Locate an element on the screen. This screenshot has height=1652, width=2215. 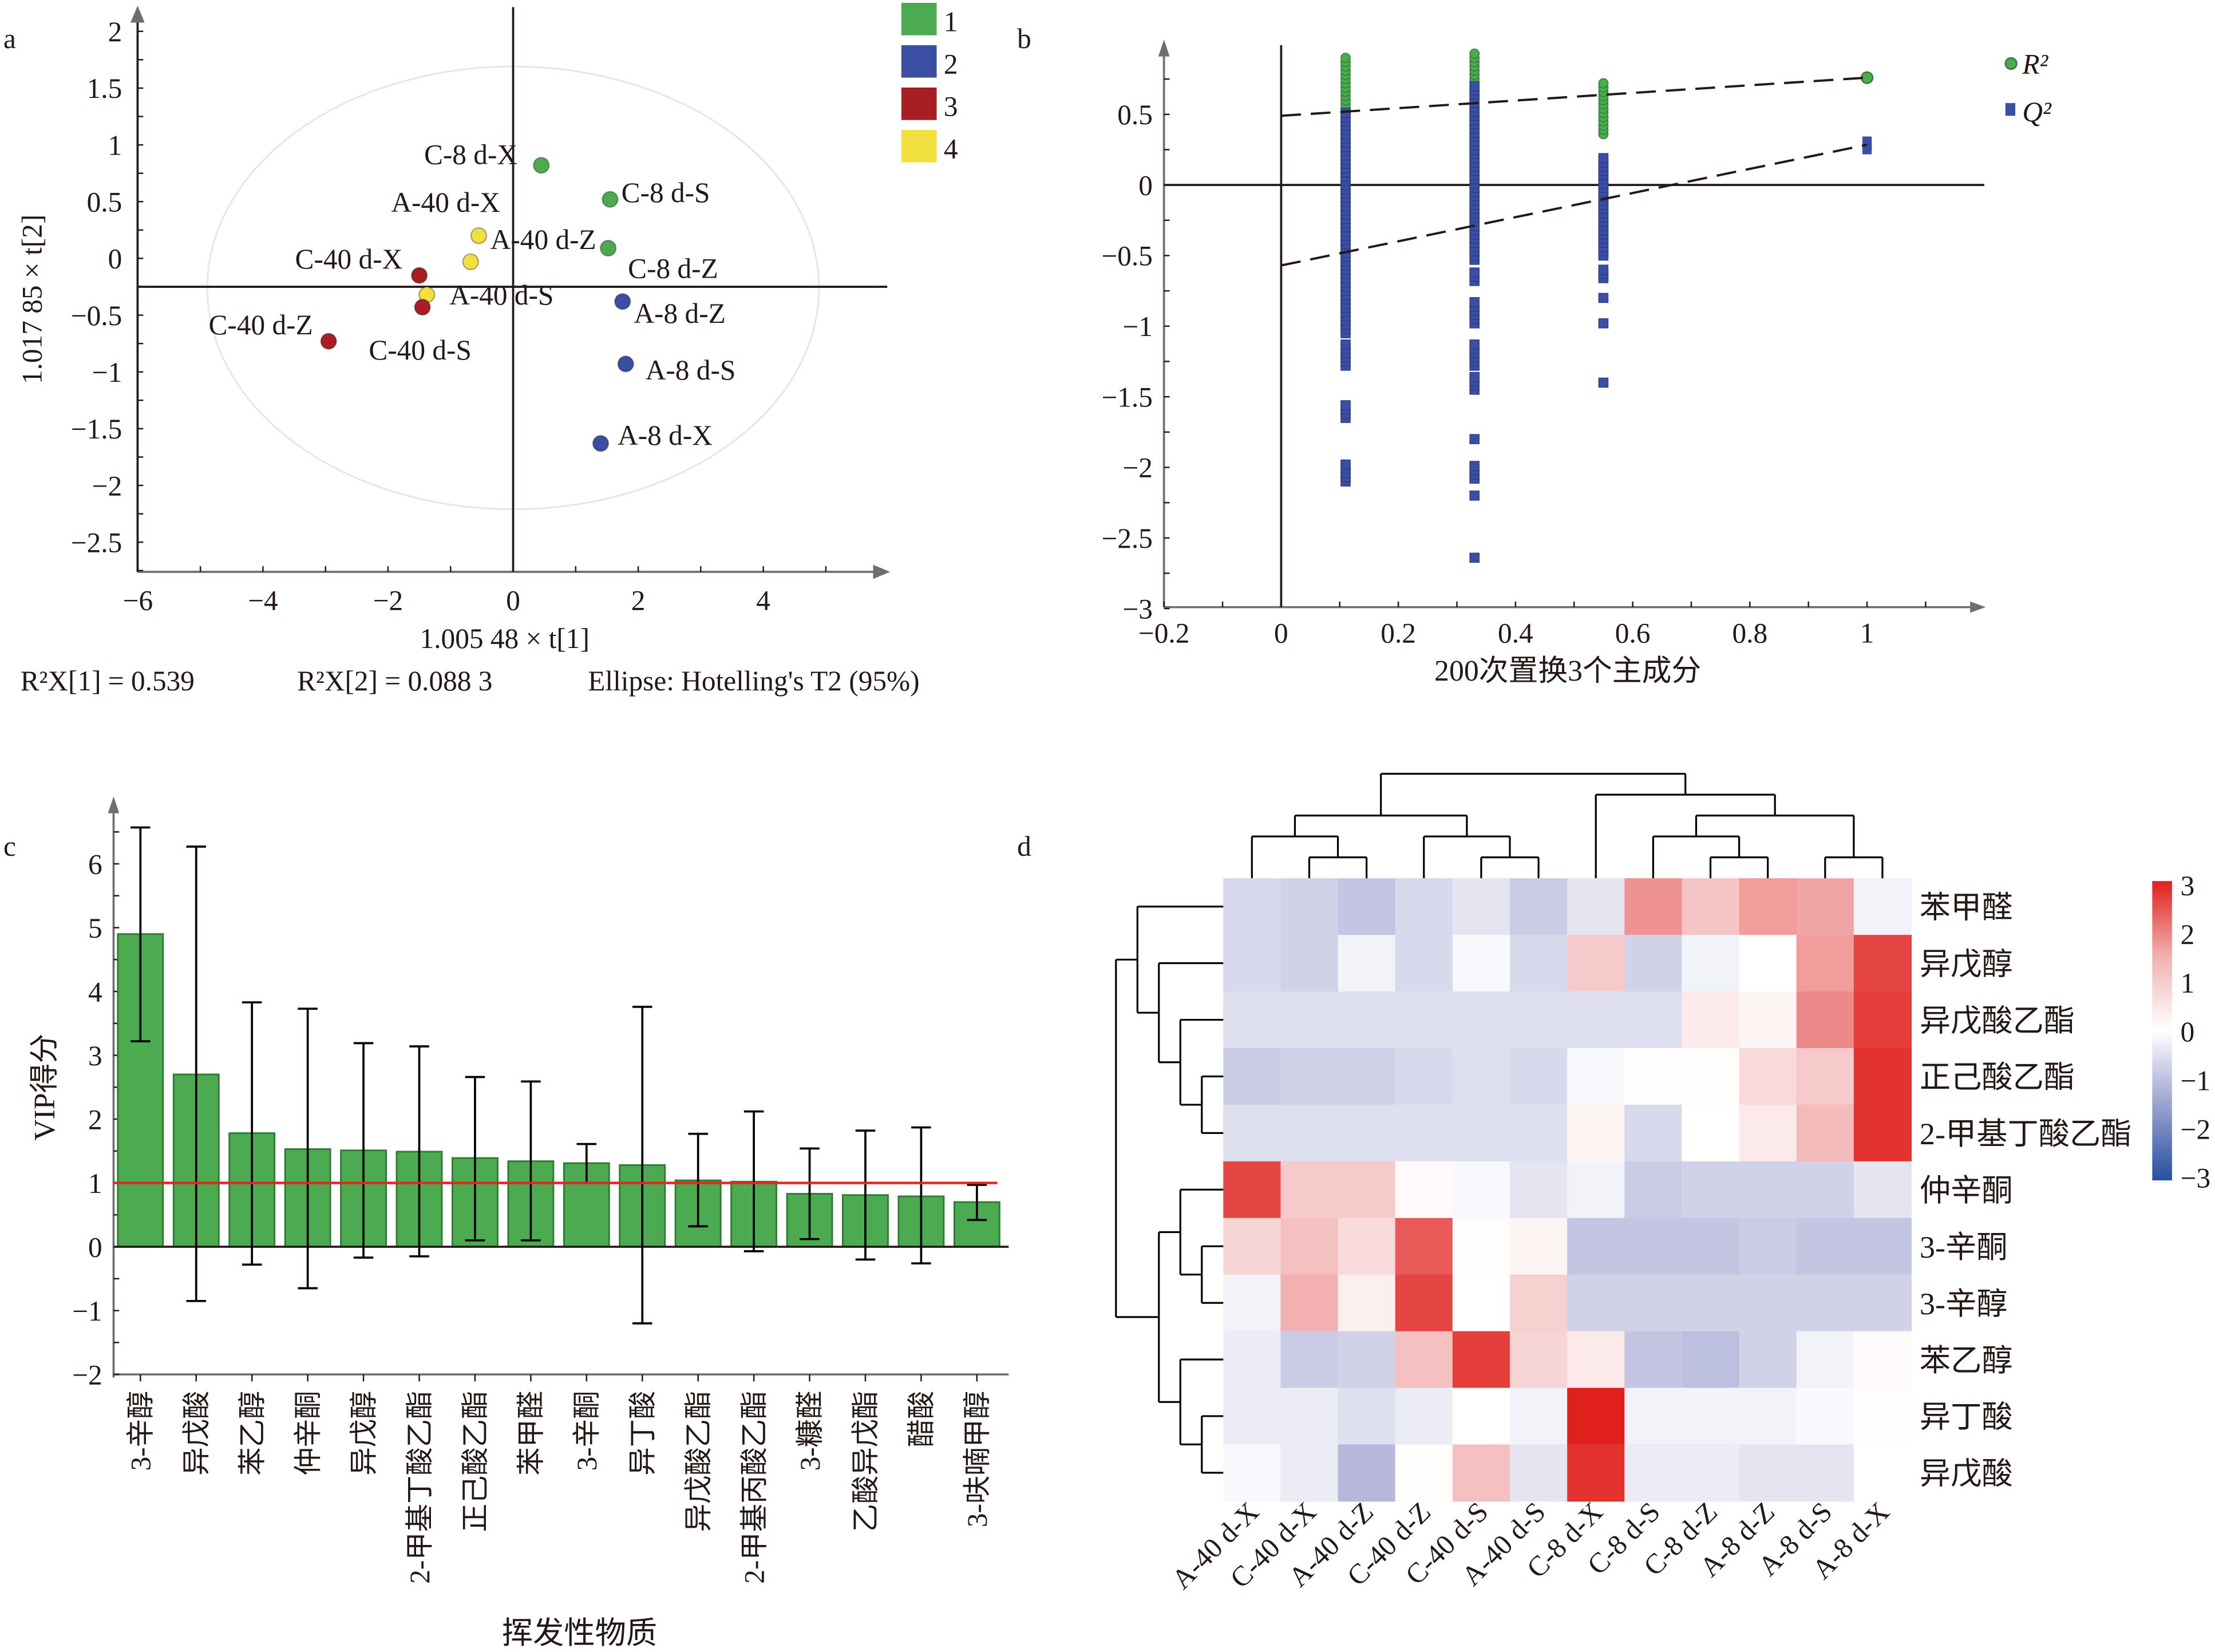
point-label: C-8 d-Z is located at coordinates (673, 268).